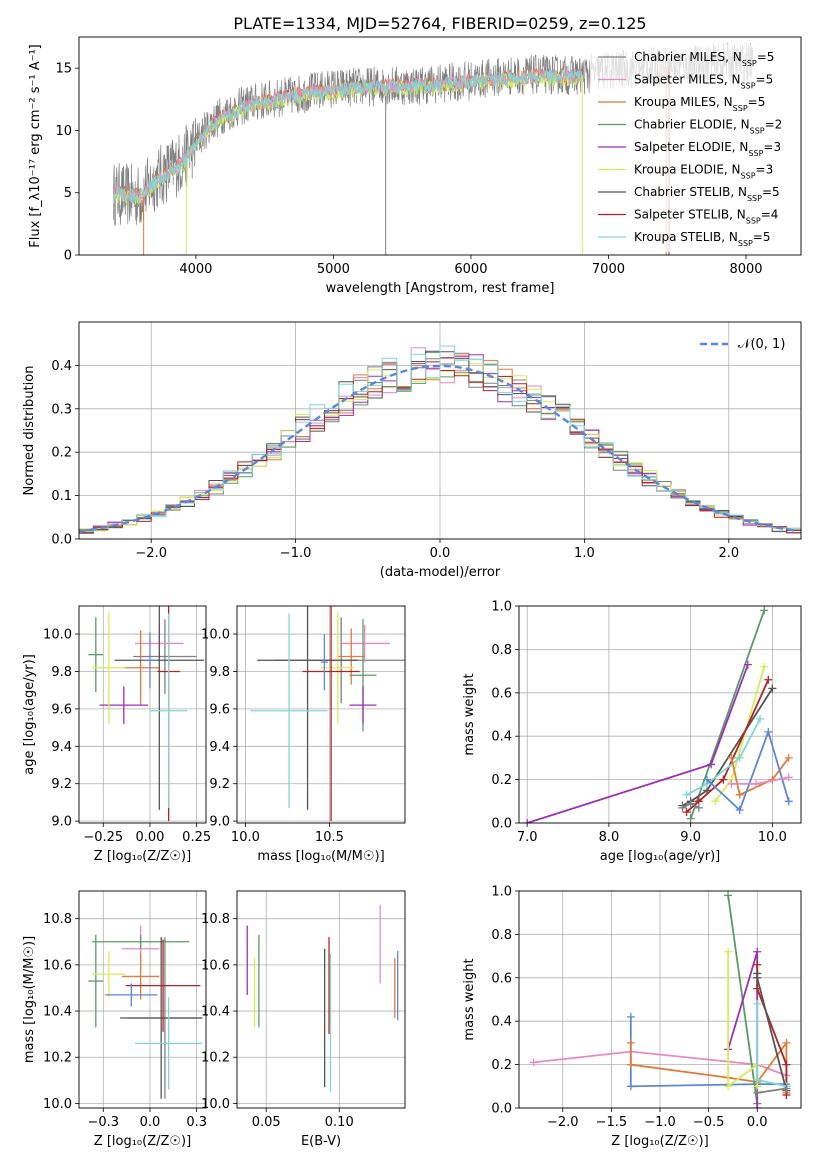 The height and width of the screenshot is (1170, 819). I want to click on histograms, so click(440, 440).